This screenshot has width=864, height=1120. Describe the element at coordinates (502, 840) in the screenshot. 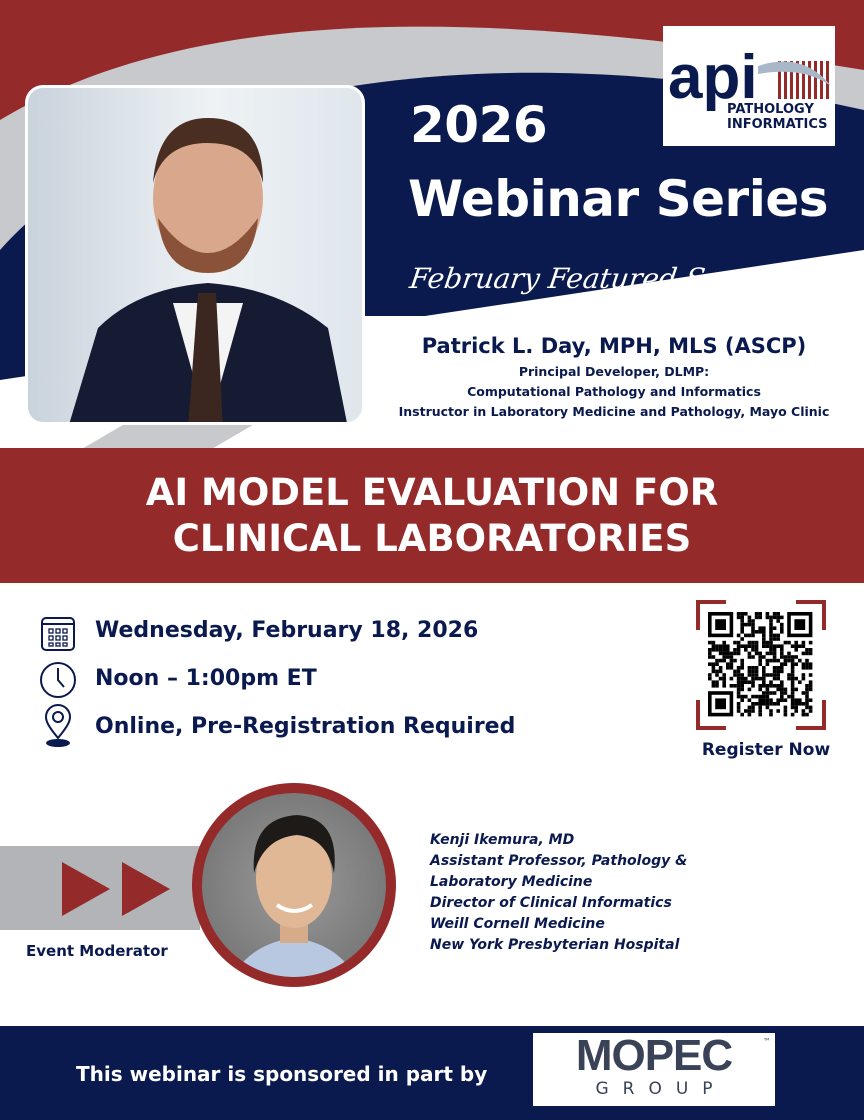

I see `moderator-name: Kenji Ikemura, MD` at that location.